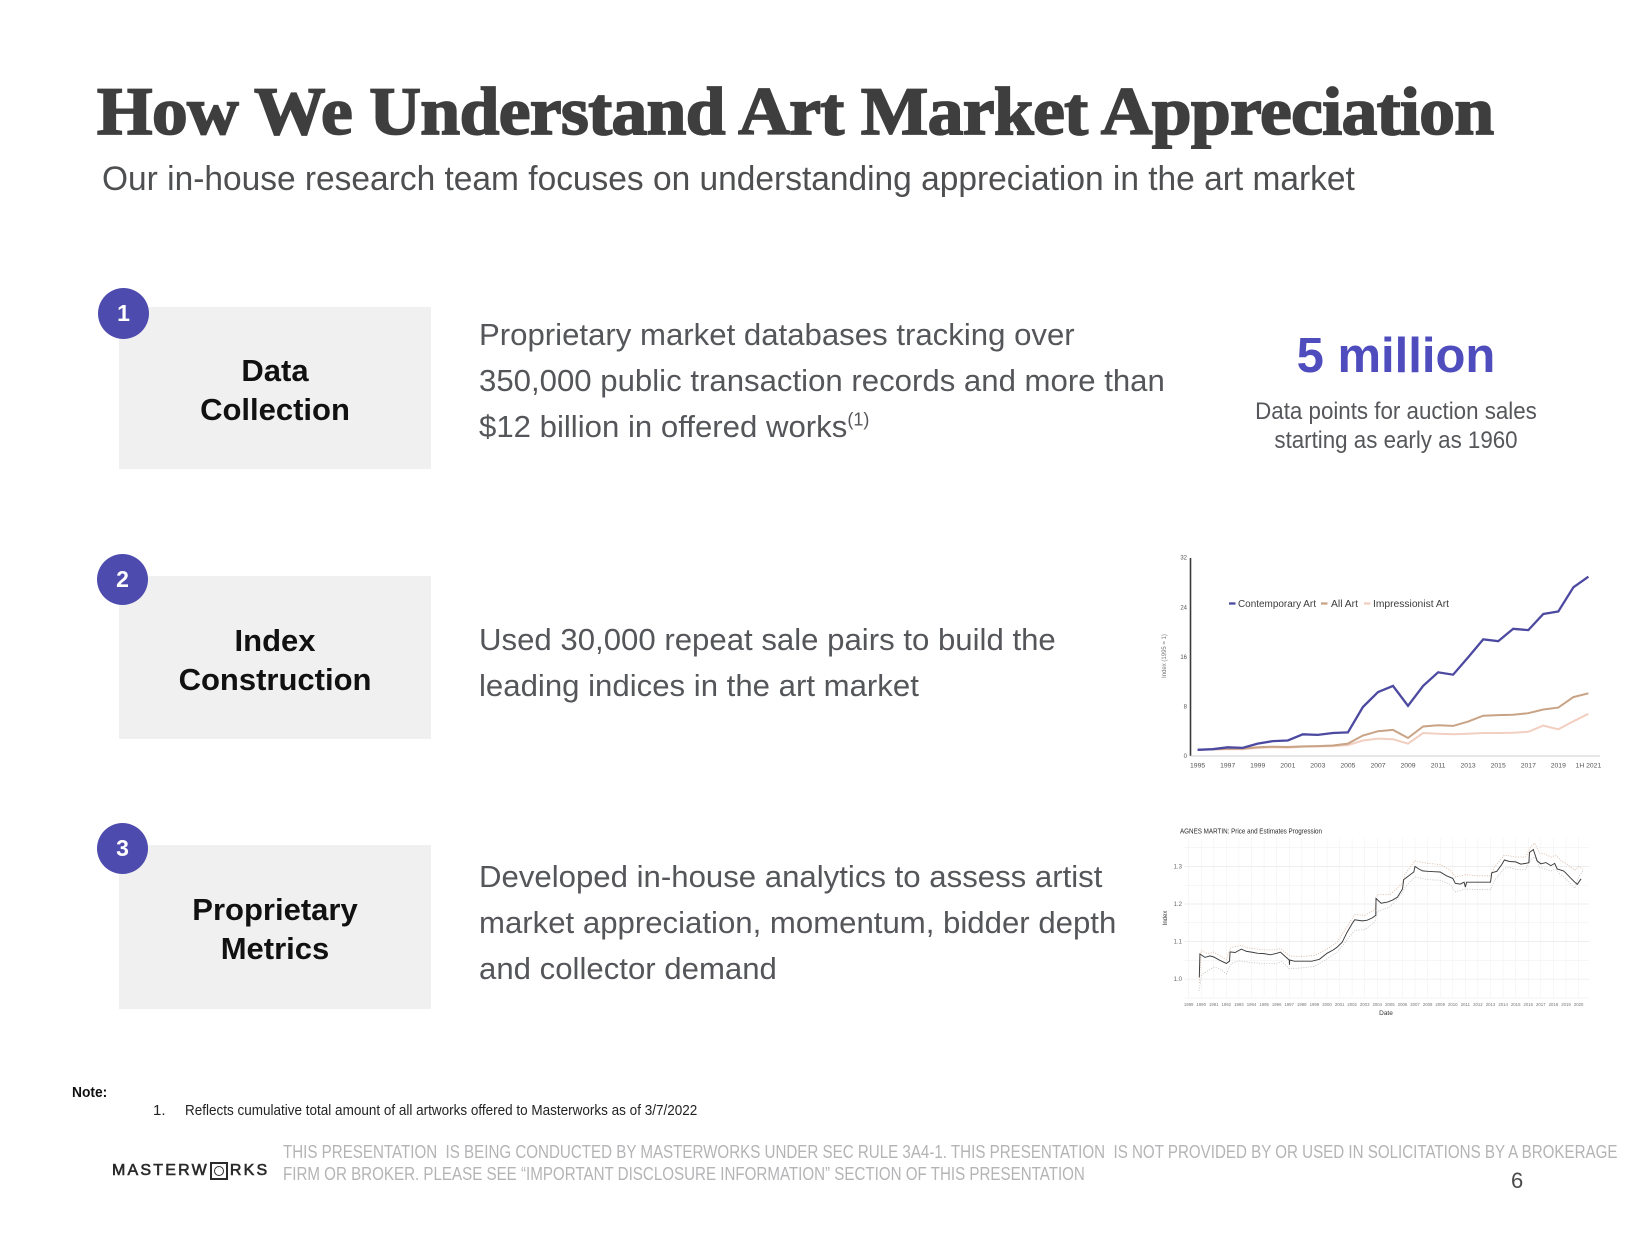 The height and width of the screenshot is (1236, 1647). Describe the element at coordinates (1183, 559) in the screenshot. I see `svg-text: 32` at that location.